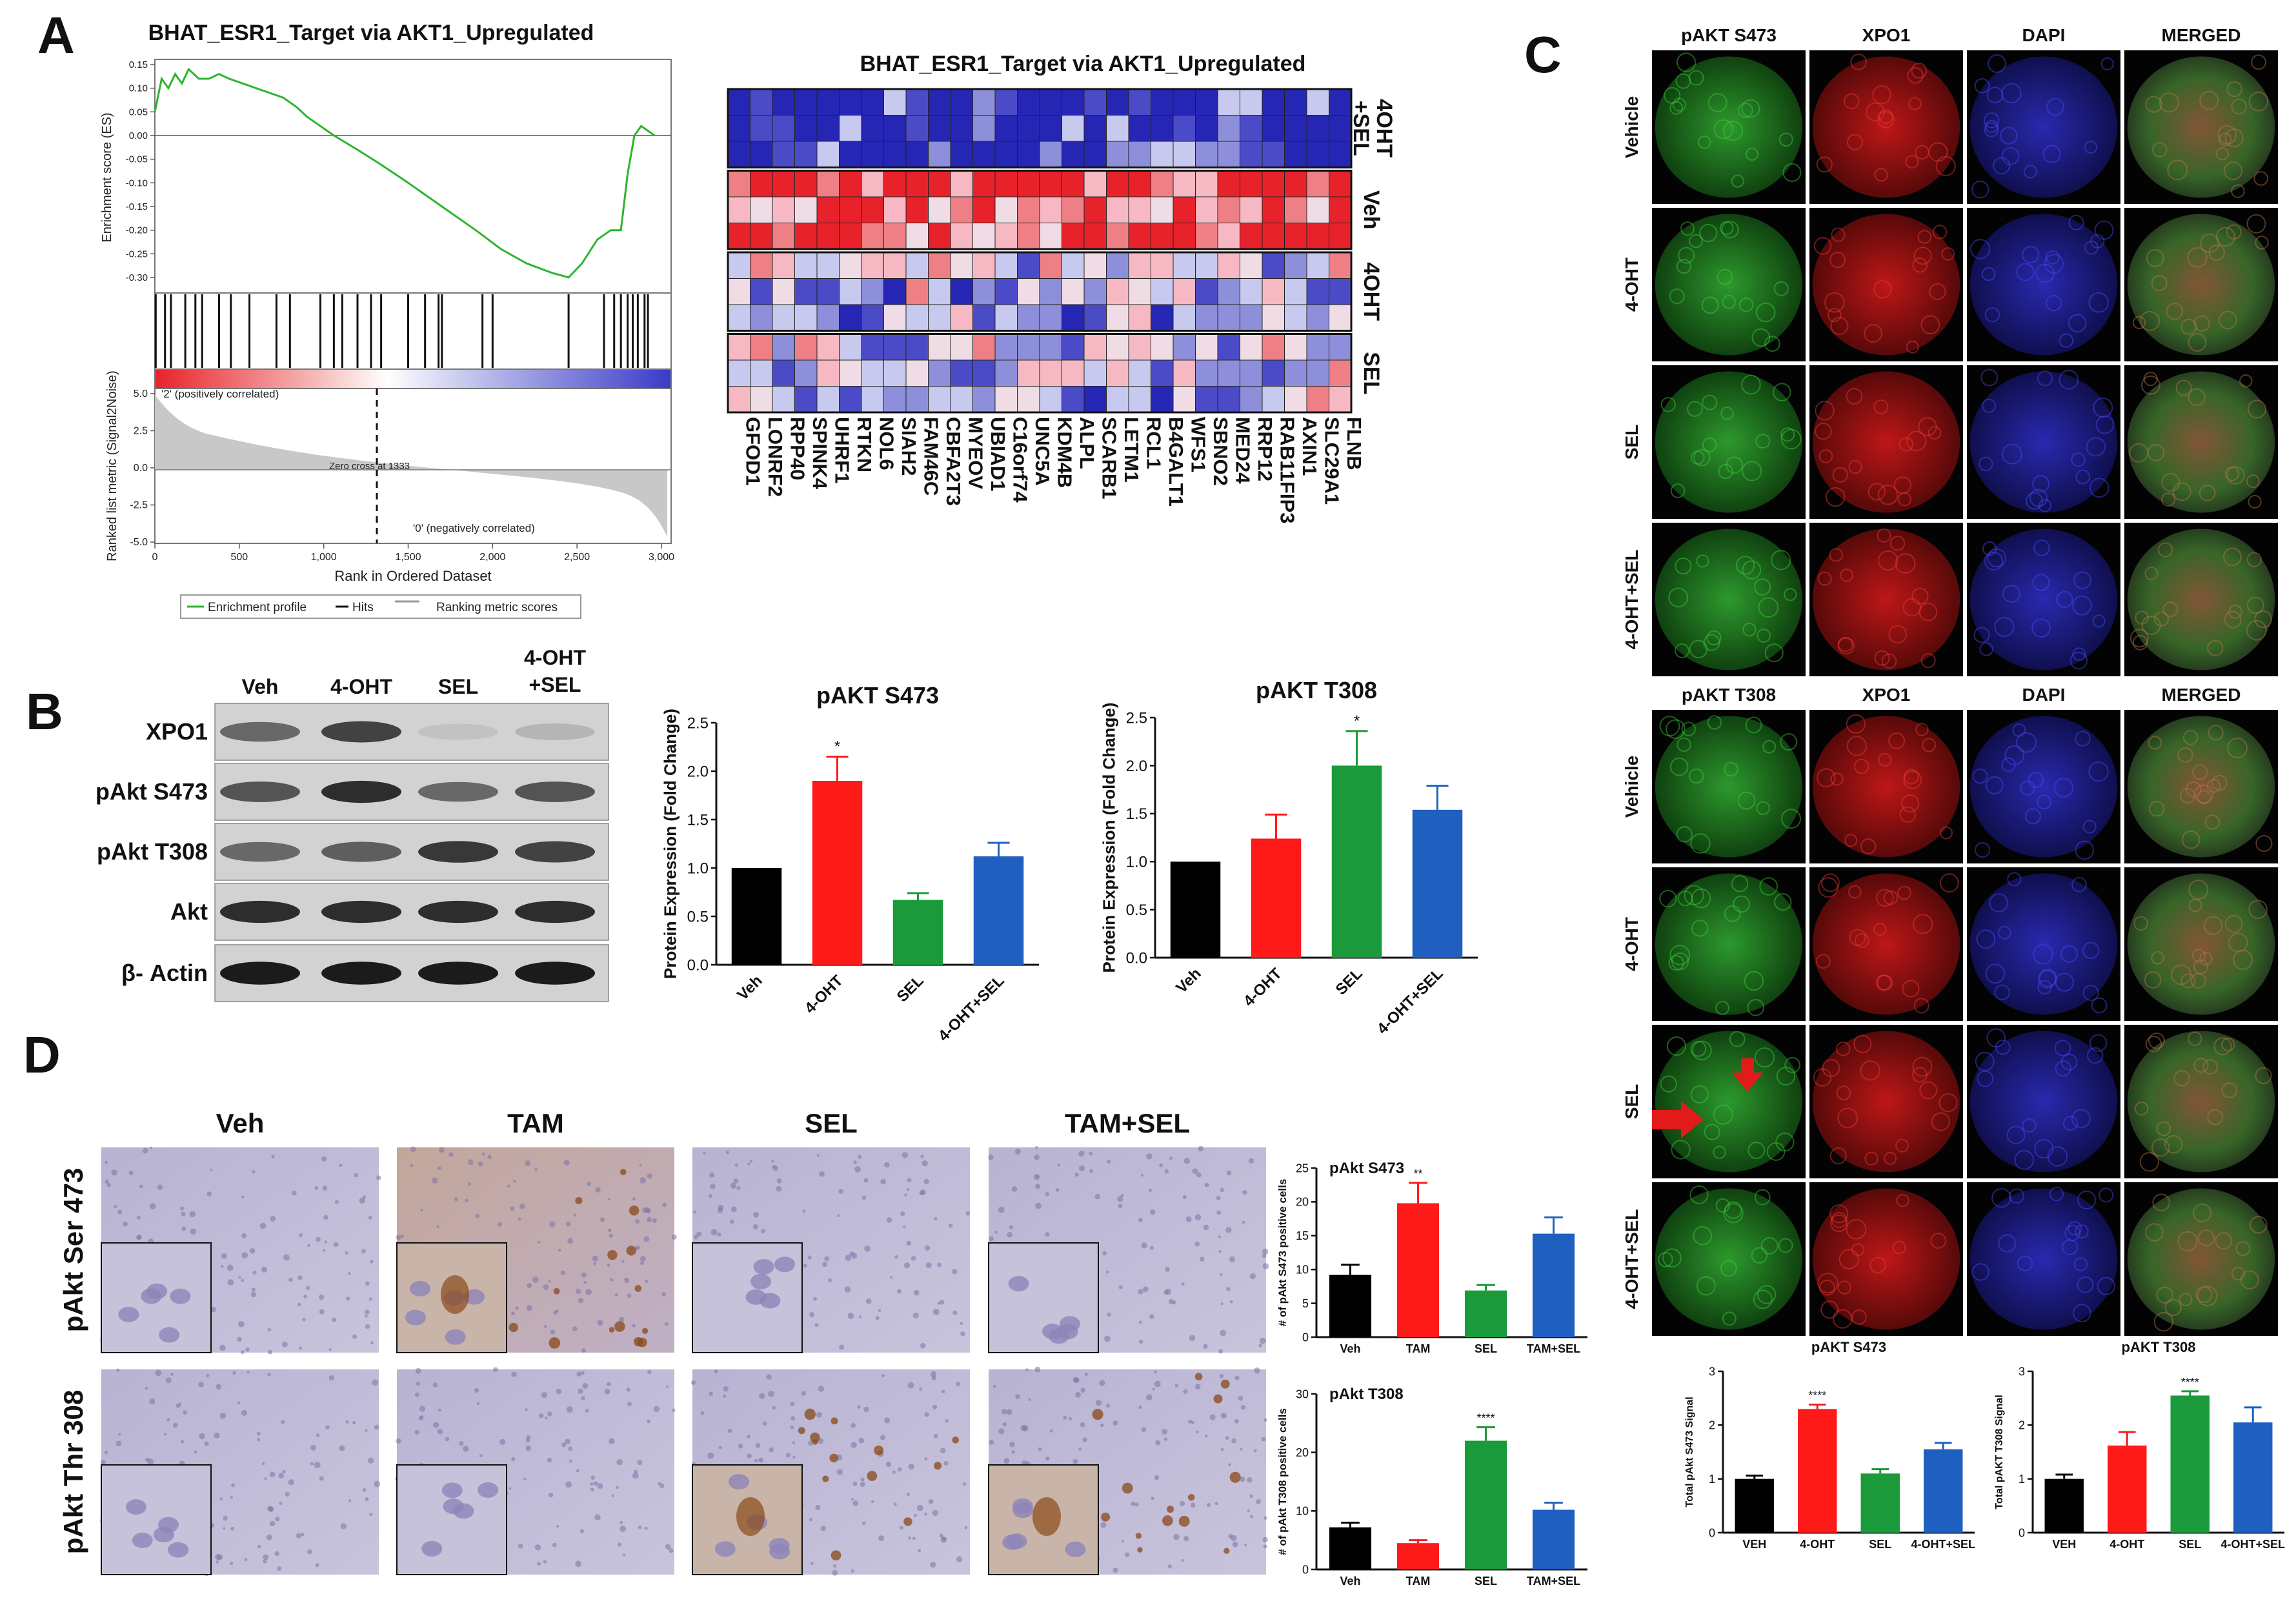  Describe the element at coordinates (1350, 981) in the screenshot. I see `category-label: SEL` at that location.